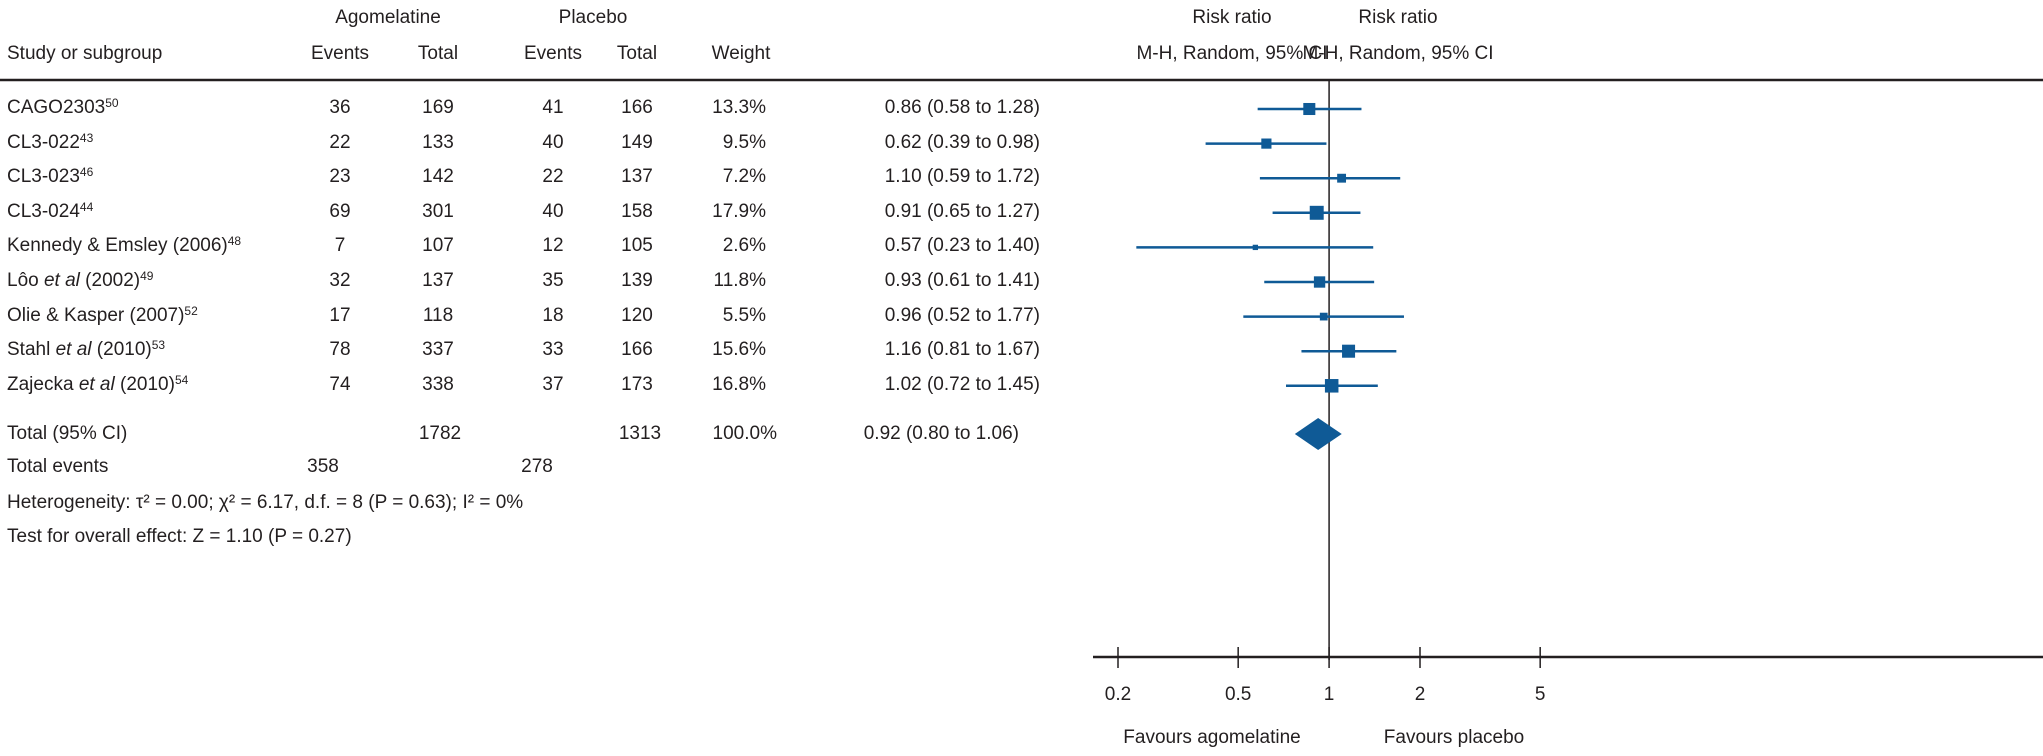 This screenshot has height=756, width=2043. I want to click on x-tick-label: 2, so click(1420, 694).